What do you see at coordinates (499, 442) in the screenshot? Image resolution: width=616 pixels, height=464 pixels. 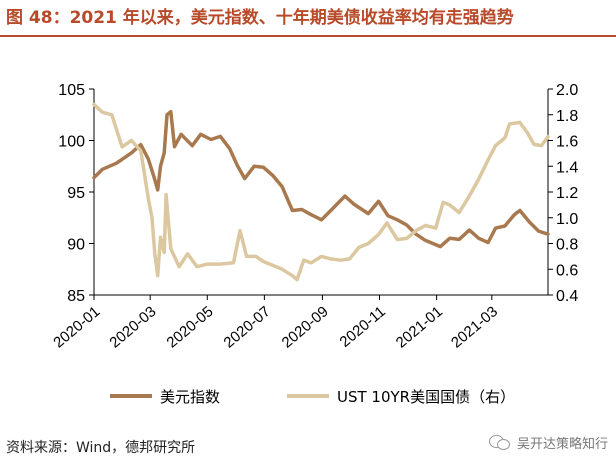 I see `wechat-icon` at bounding box center [499, 442].